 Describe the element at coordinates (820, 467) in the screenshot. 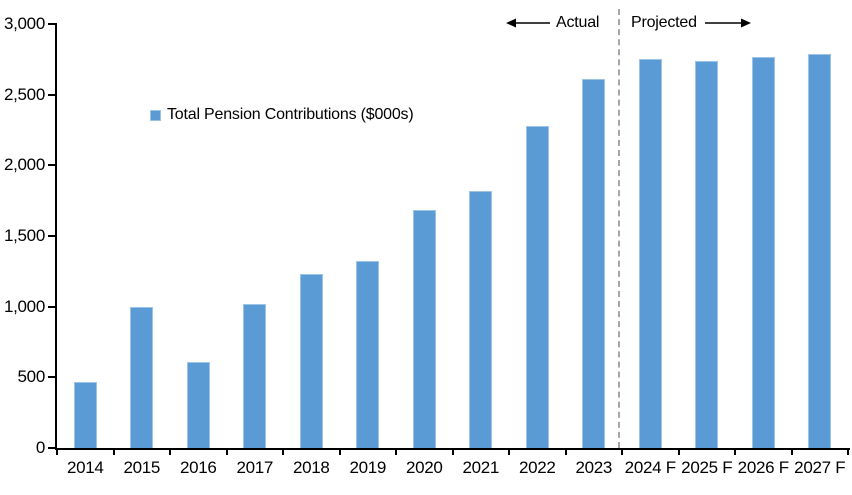

I see `x-axis-label-2027-f: 2027 F` at that location.